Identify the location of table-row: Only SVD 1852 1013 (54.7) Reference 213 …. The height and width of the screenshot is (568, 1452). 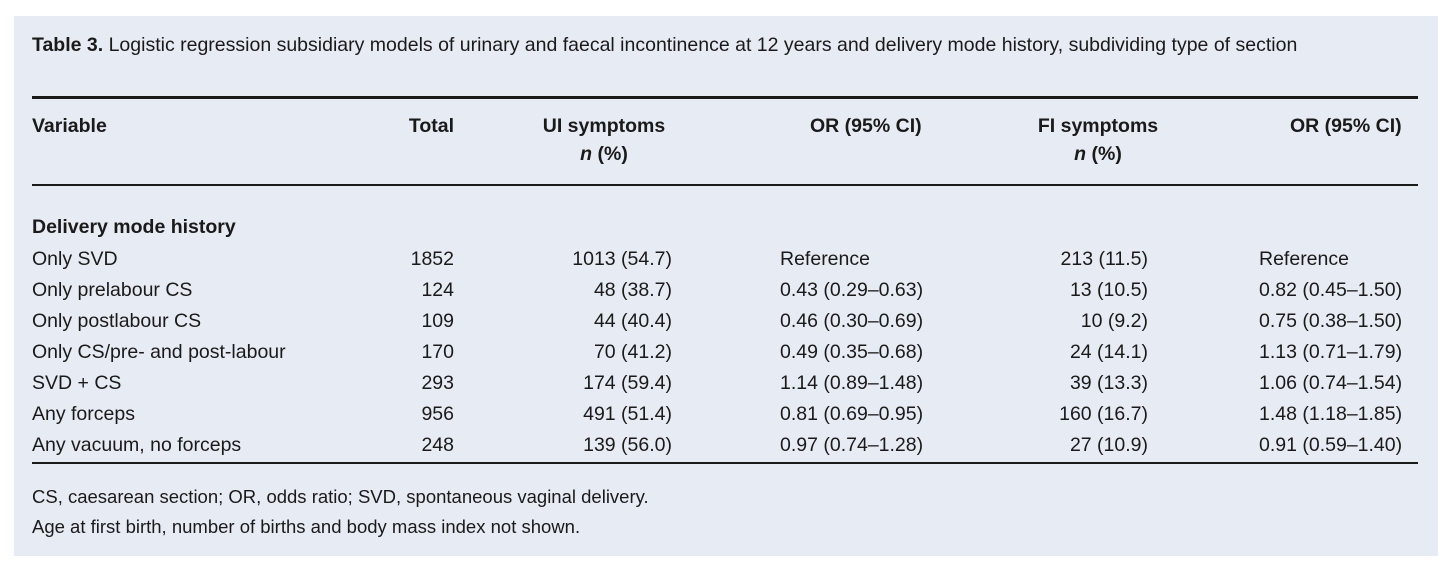
(726, 262).